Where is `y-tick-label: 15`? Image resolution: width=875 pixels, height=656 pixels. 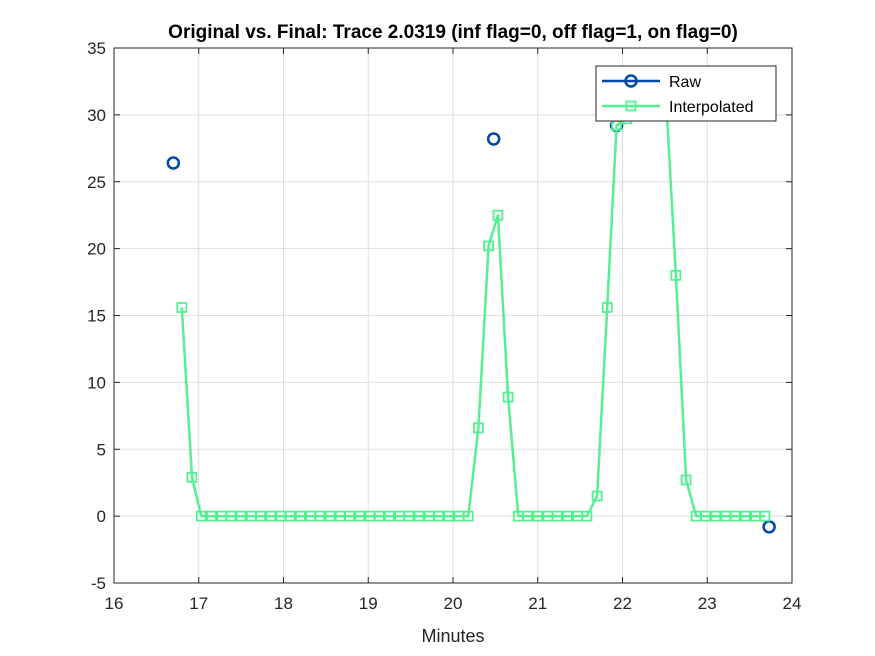
y-tick-label: 15 is located at coordinates (96, 316).